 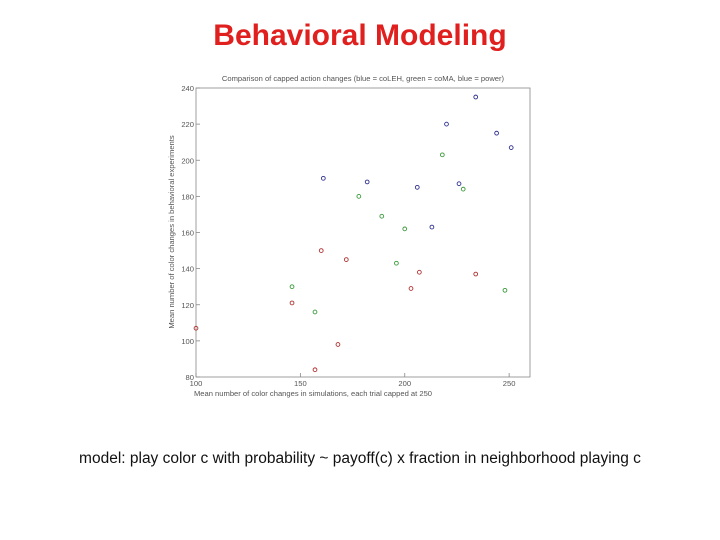 I want to click on x-tick-label: 250, so click(x=509, y=383).